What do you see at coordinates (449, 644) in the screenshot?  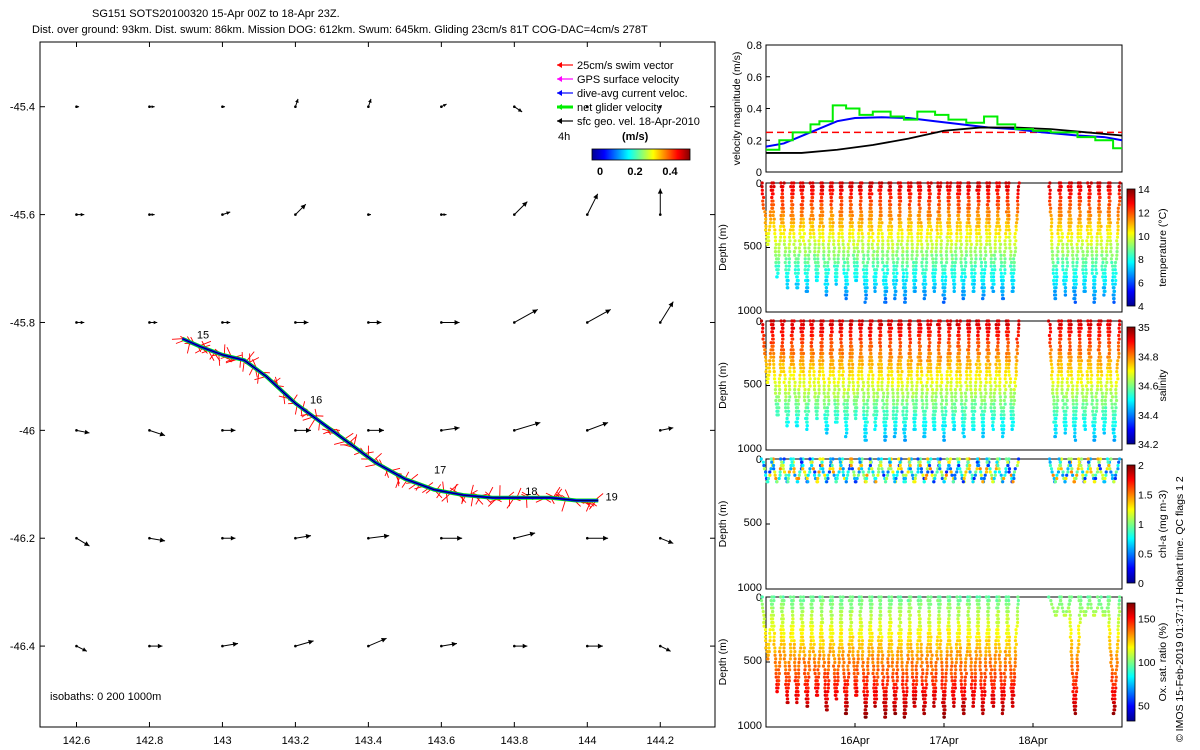 I see `surface-velocity-arrow` at bounding box center [449, 644].